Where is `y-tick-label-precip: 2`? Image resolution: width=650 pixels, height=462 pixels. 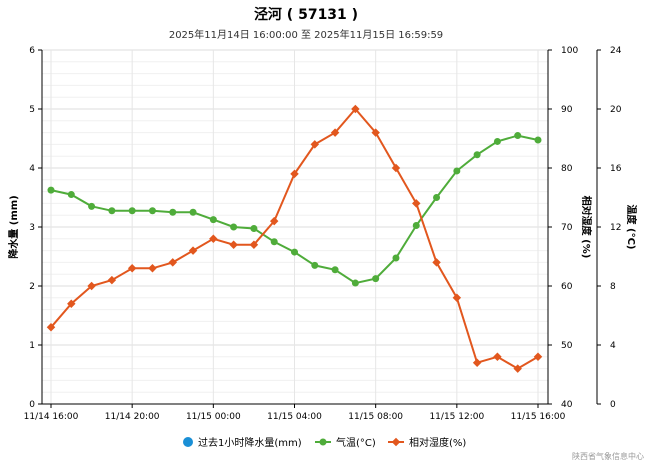
y-tick-label-precip: 2 is located at coordinates (32, 287).